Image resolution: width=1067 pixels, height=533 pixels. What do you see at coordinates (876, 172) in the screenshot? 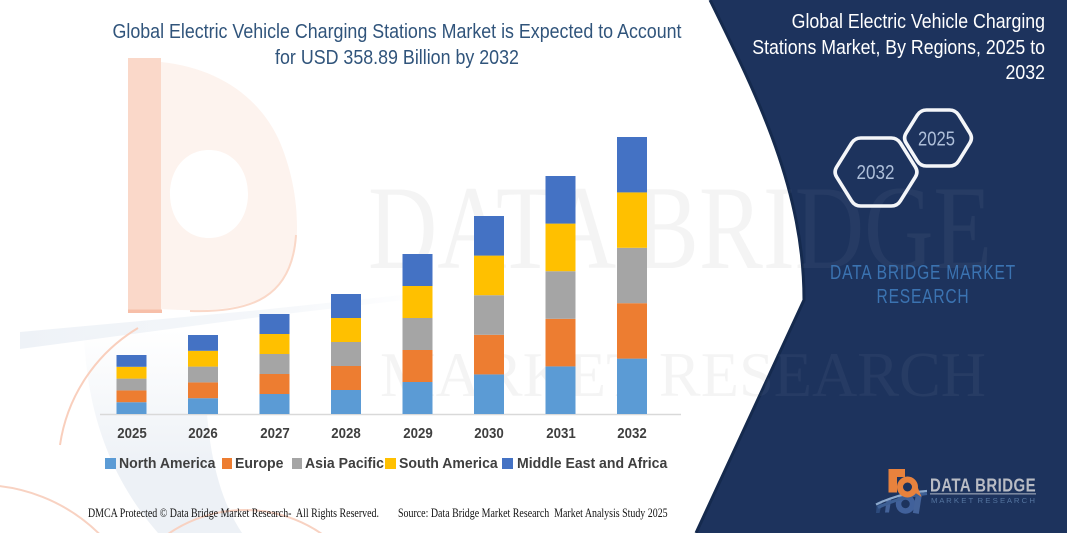
I see `svg-text: 2032` at bounding box center [876, 172].